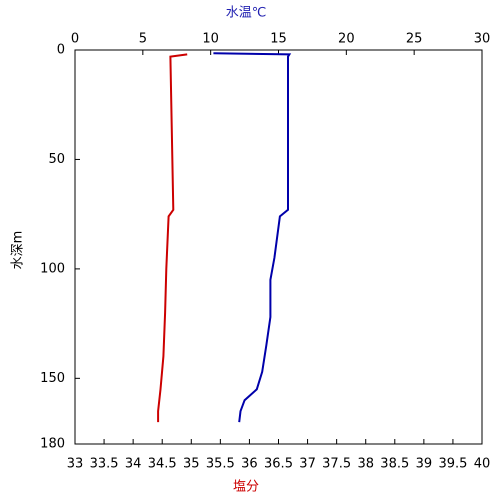 The height and width of the screenshot is (500, 500). Describe the element at coordinates (104, 464) in the screenshot. I see `bottom-tick-label: 33.5` at that location.